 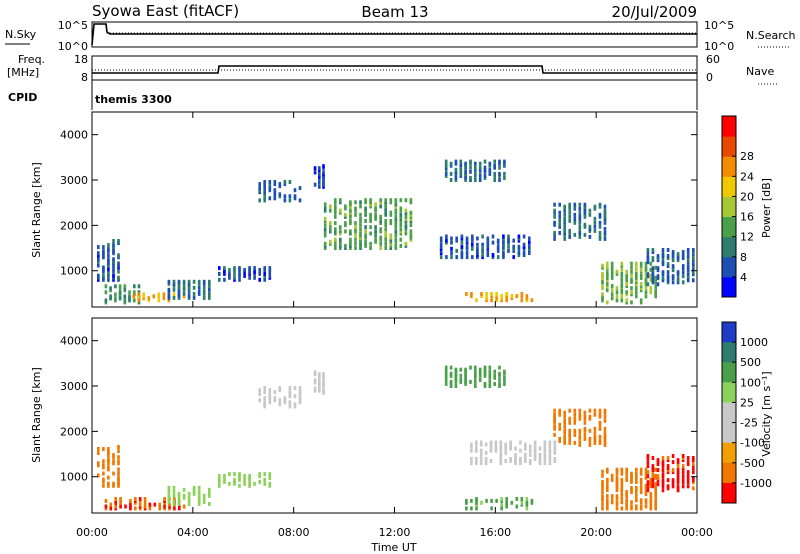 I want to click on cpid-panel: CPID themis 3300, so click(x=353, y=95).